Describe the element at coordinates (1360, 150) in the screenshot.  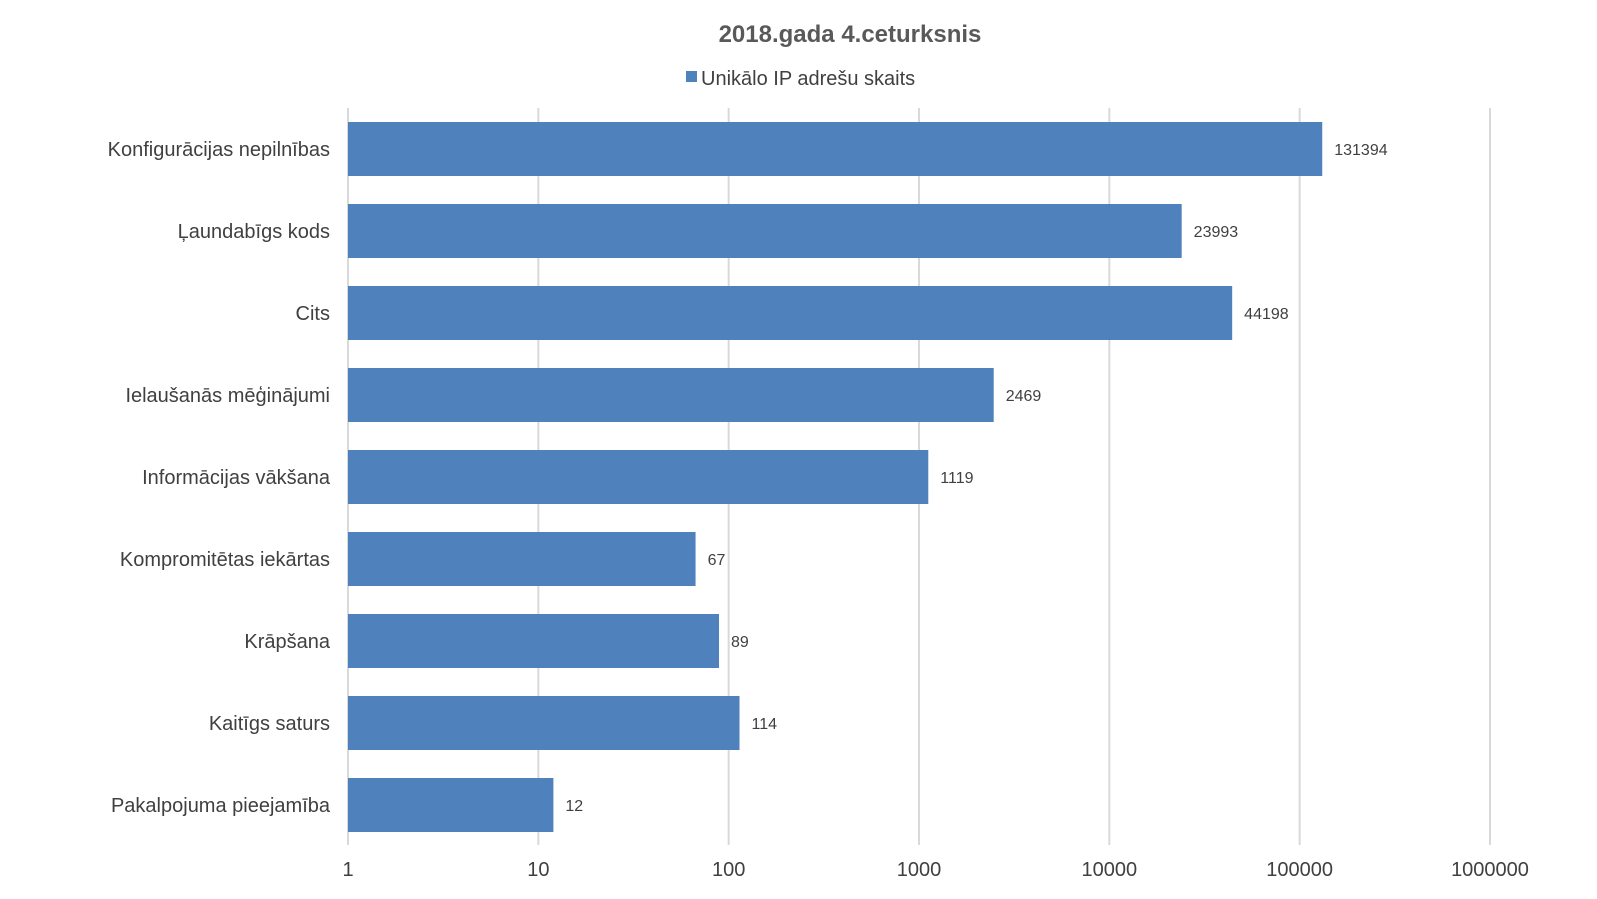
I see `data-label: 131394` at that location.